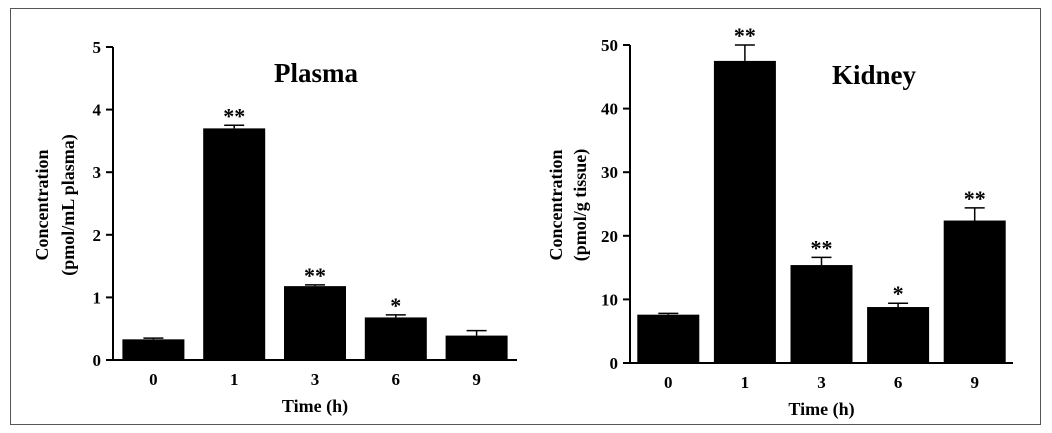  What do you see at coordinates (68, 205) in the screenshot?
I see `panel-plasma-y-axis-label-units: (pmol/mL plasma)` at bounding box center [68, 205].